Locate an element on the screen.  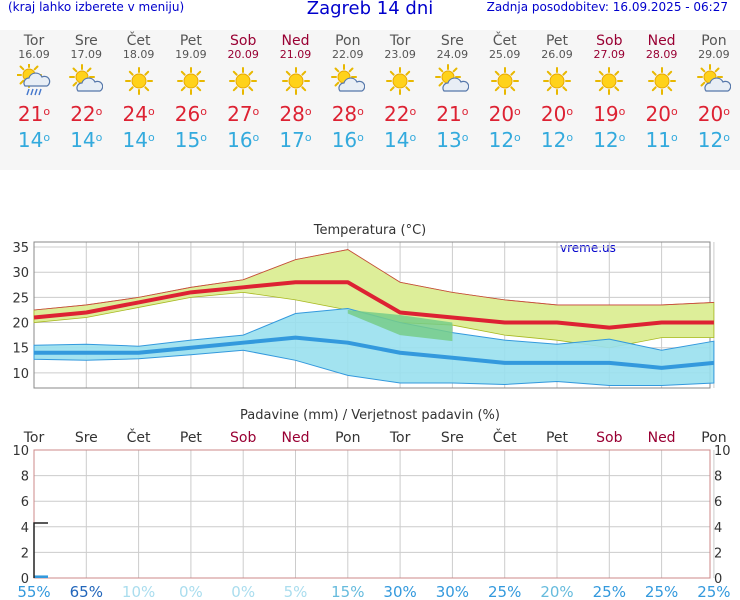
min-temp-value: 17 is located at coordinates (292, 140).